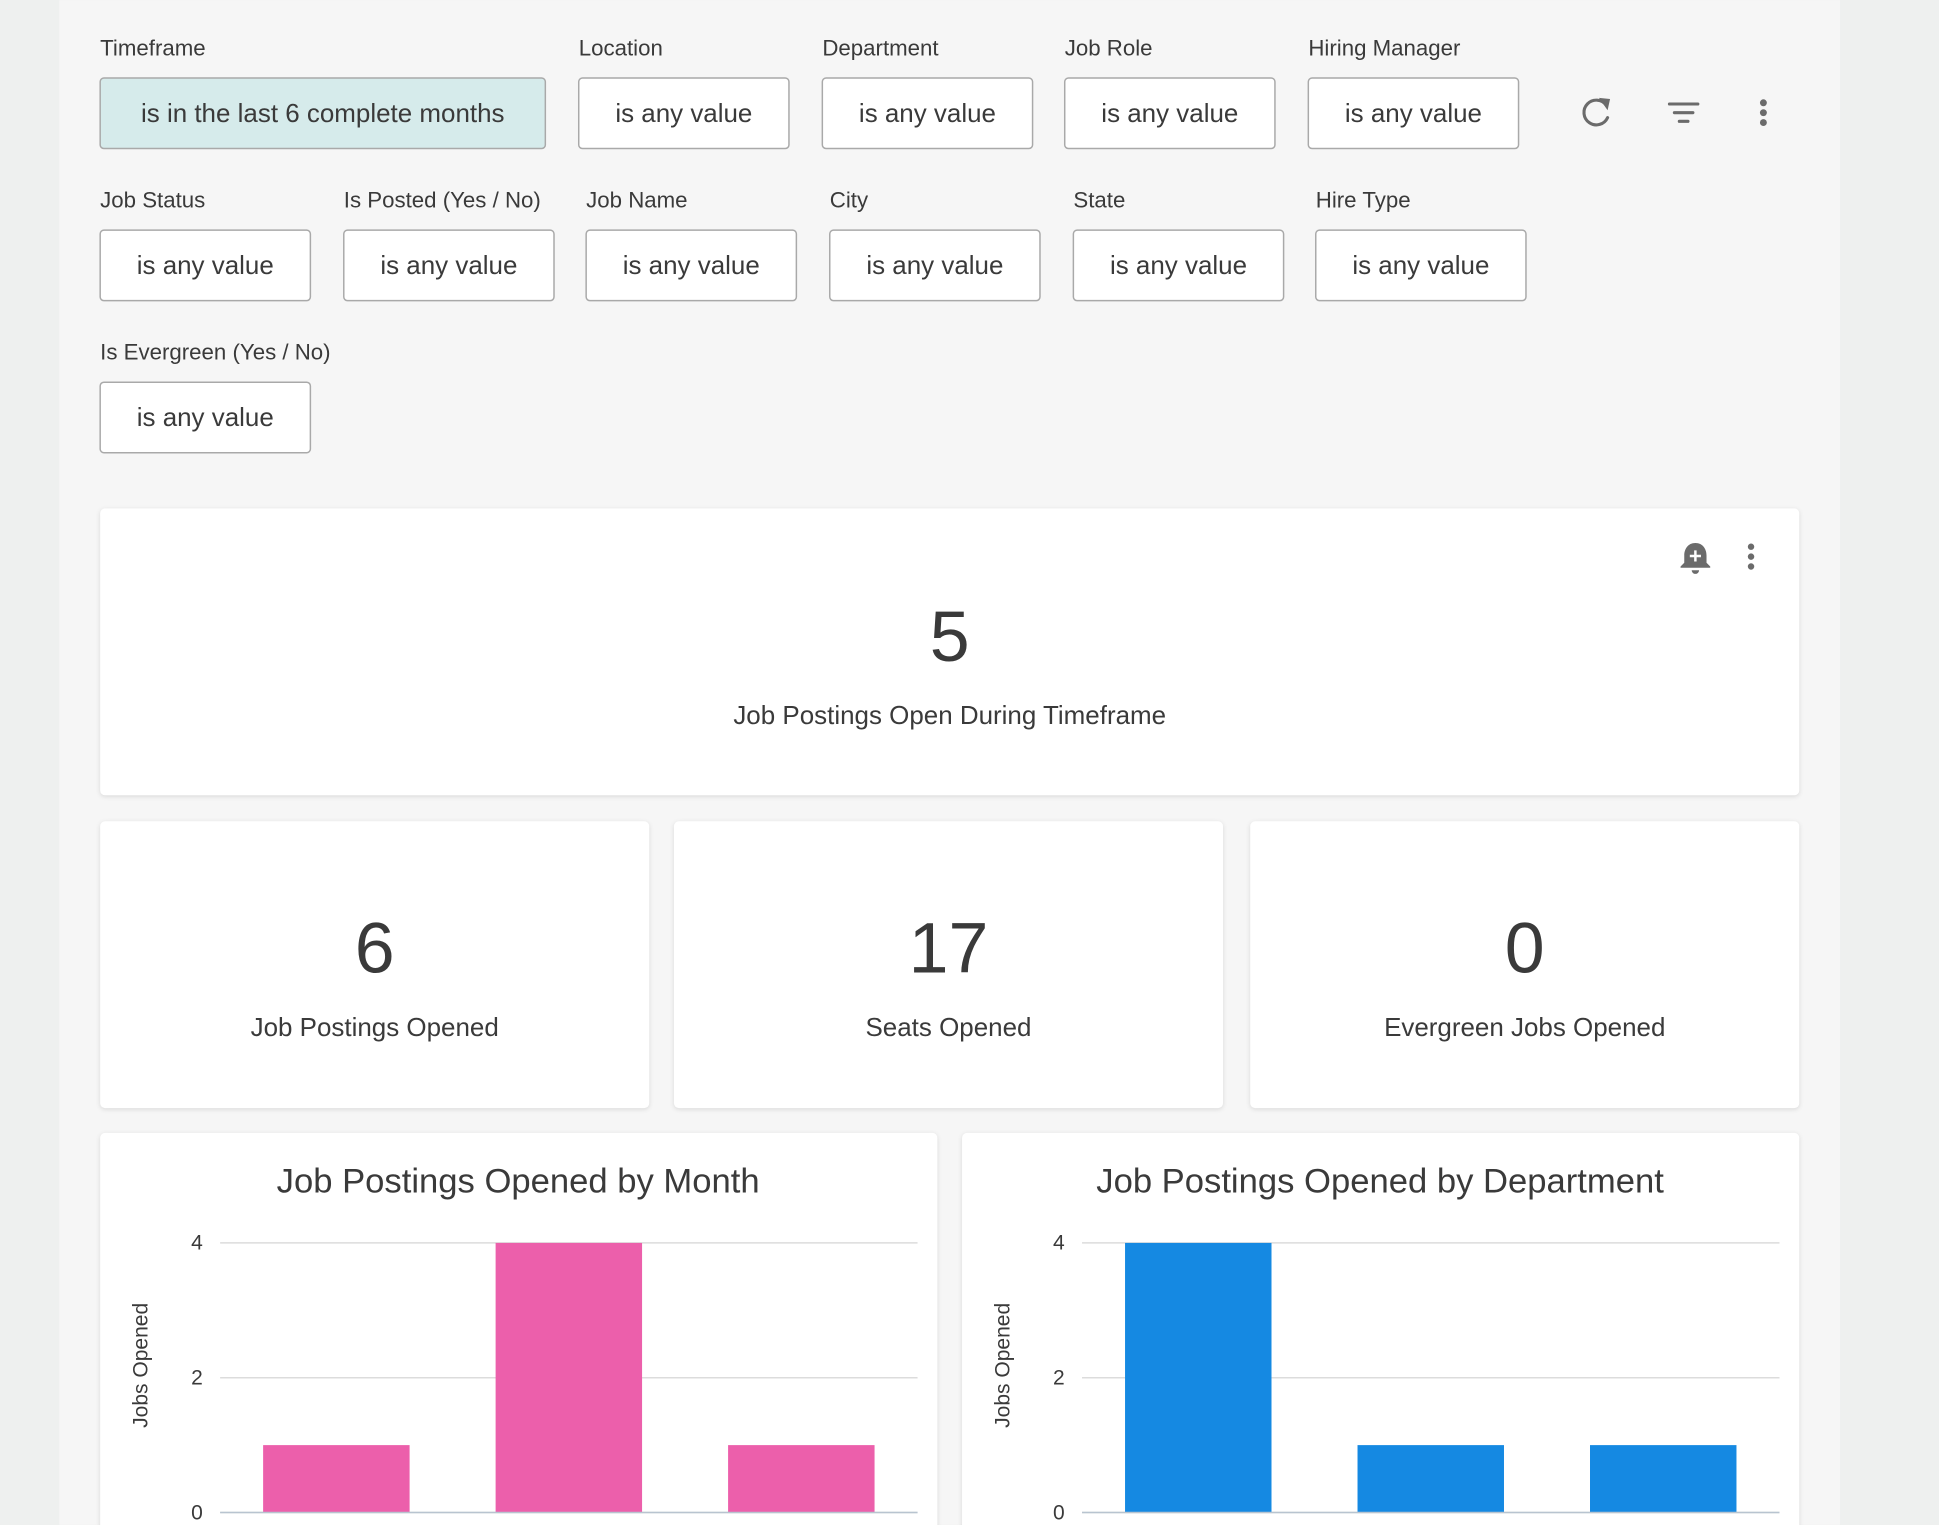 Image resolution: width=1939 pixels, height=1525 pixels. What do you see at coordinates (375, 1027) in the screenshot?
I see `kpi-label: Job Postings Opened` at bounding box center [375, 1027].